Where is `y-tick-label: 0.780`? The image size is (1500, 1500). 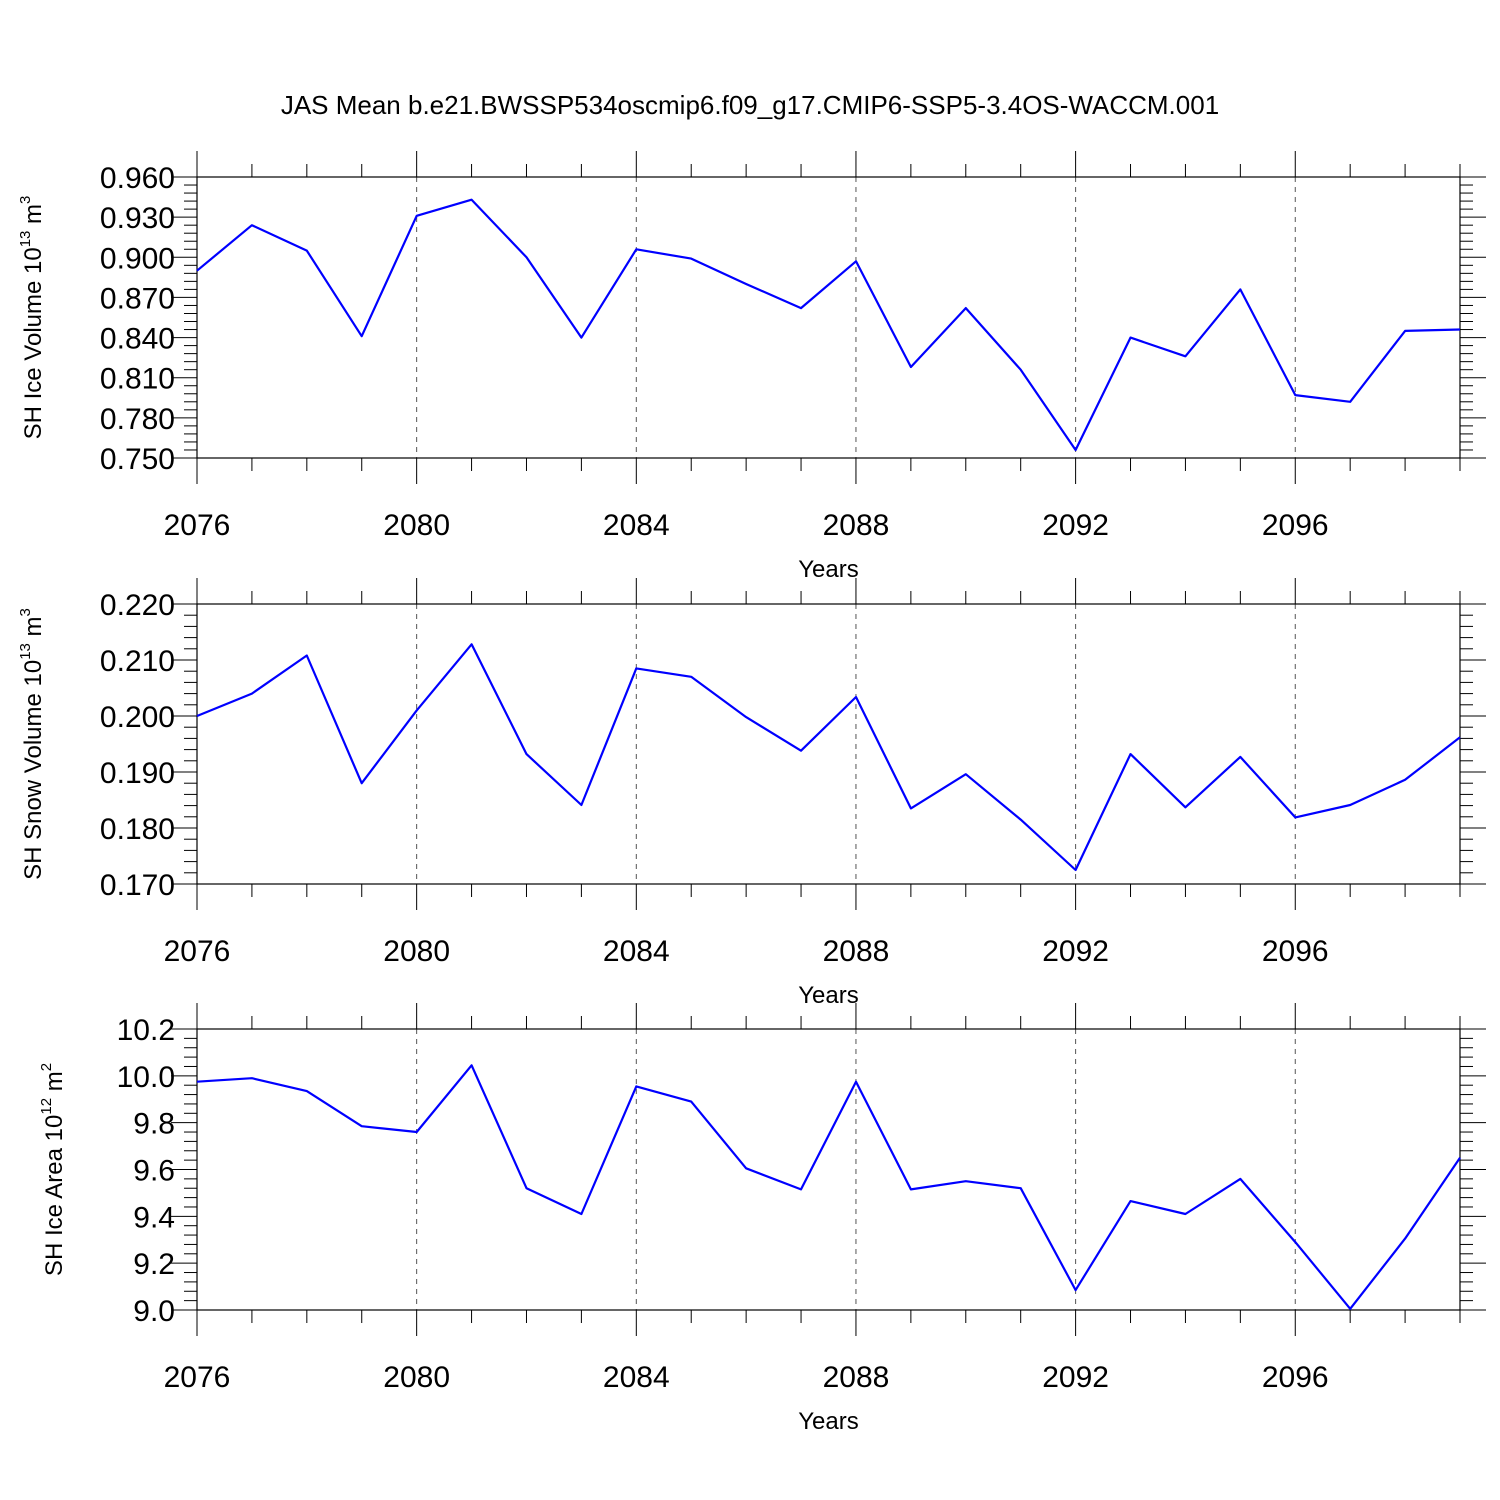
y-tick-label: 0.780 is located at coordinates (137, 419).